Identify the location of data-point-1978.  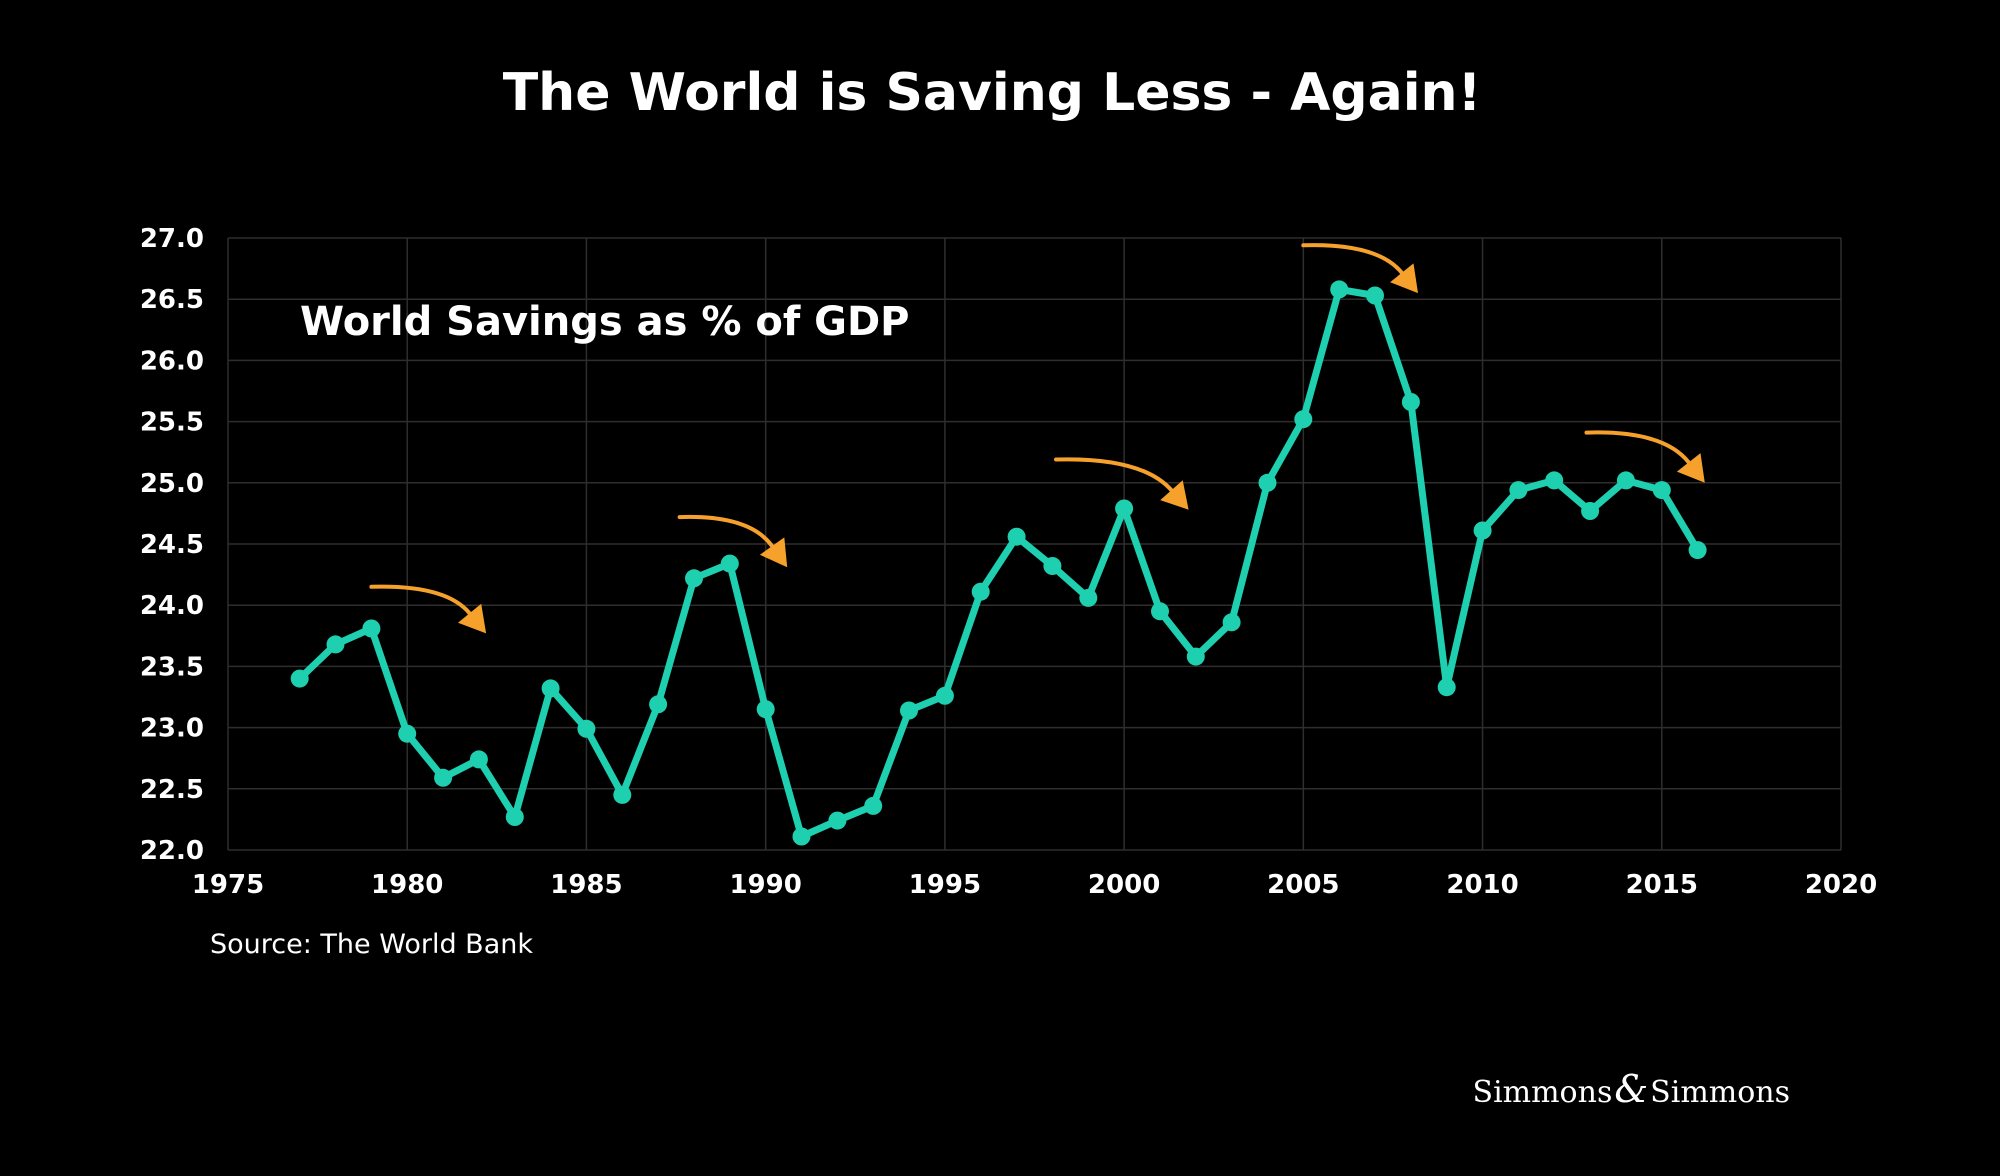
(335, 644).